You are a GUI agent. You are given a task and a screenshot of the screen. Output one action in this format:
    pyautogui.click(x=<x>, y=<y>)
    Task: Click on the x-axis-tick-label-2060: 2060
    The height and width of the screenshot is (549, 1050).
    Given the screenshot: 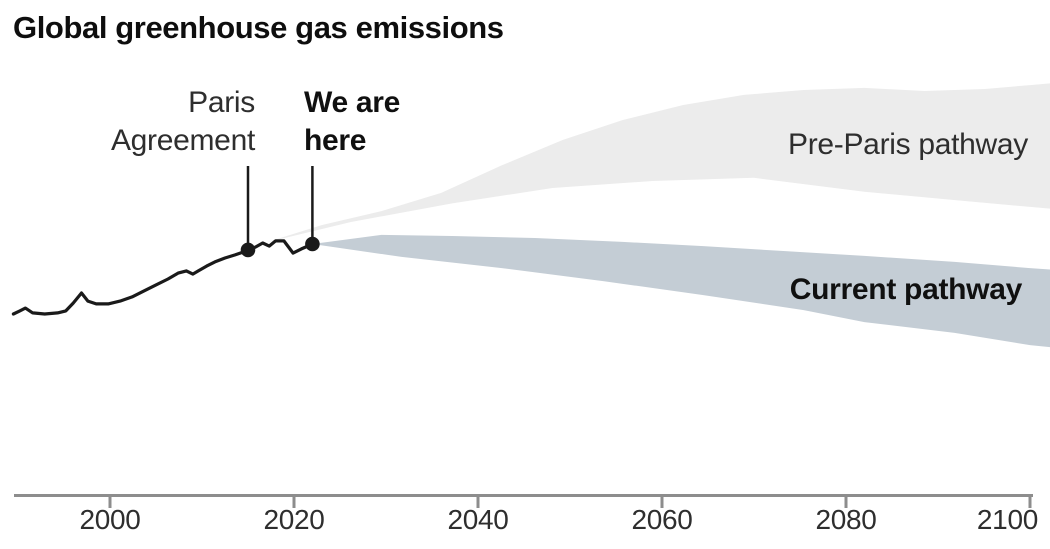 What is the action you would take?
    pyautogui.click(x=662, y=519)
    